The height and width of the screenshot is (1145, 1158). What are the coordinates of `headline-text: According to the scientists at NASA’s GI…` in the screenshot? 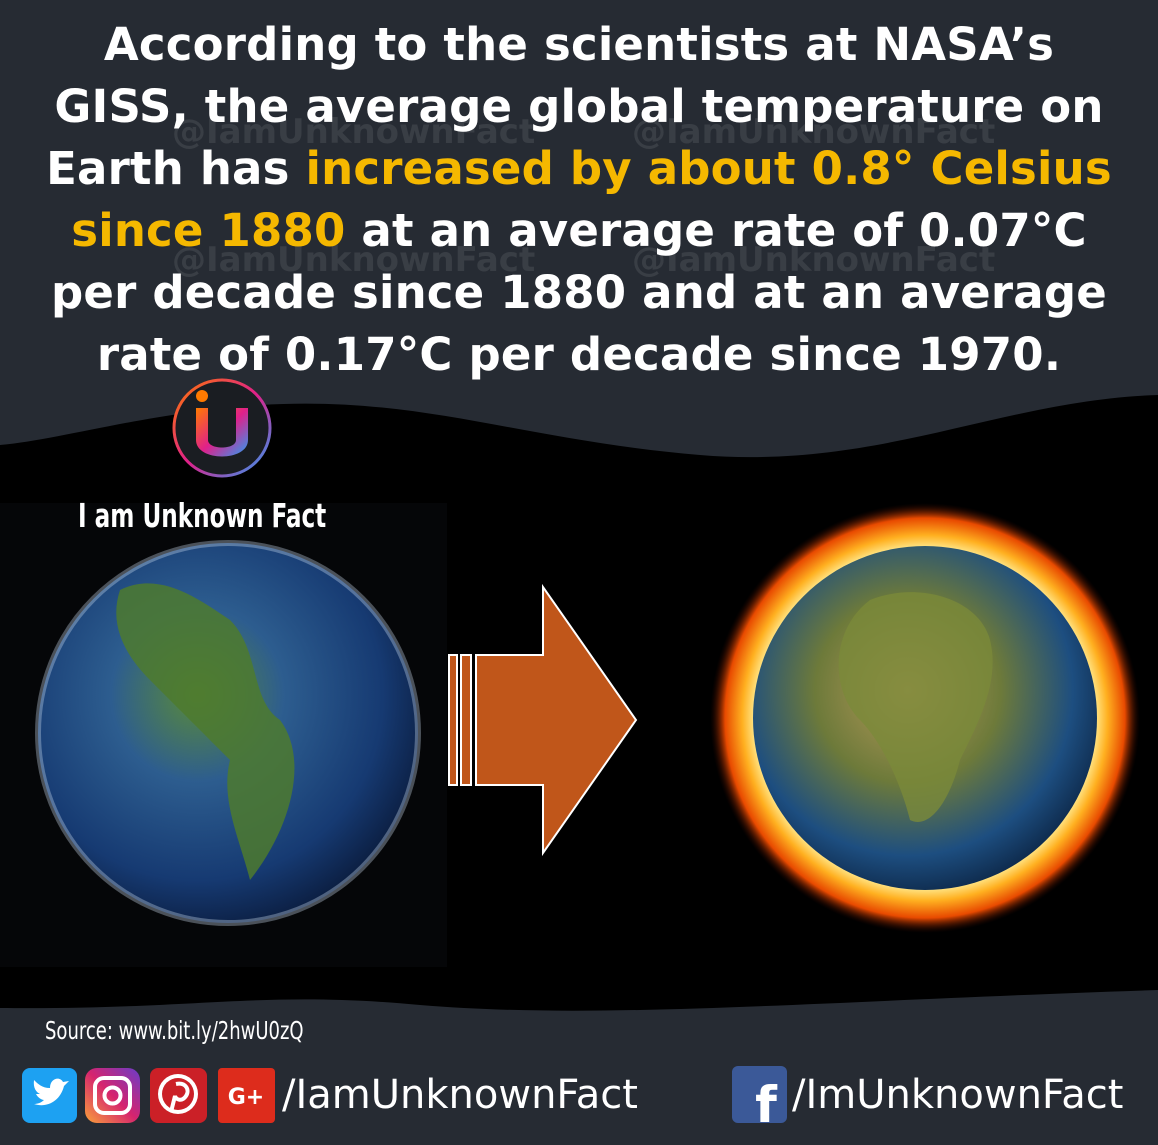 It's located at (575, 106).